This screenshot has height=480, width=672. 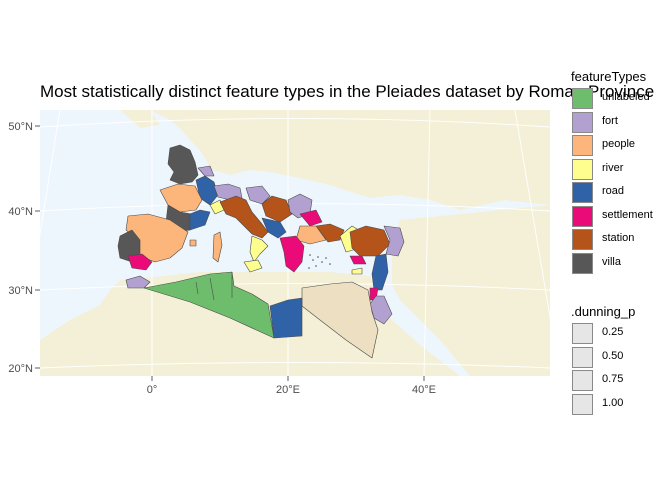 I want to click on legend-item: 0.25, so click(x=621, y=333).